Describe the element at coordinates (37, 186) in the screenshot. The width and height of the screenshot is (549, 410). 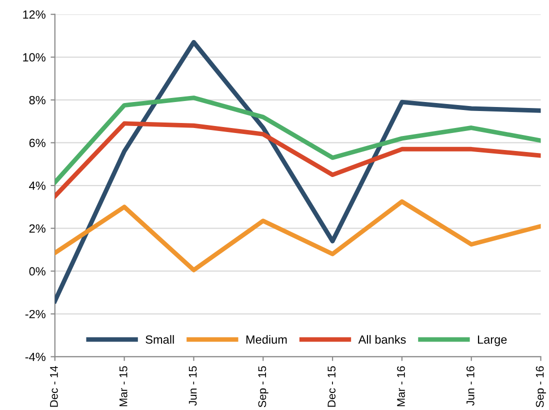
I see `y-tick-label: 4%` at that location.